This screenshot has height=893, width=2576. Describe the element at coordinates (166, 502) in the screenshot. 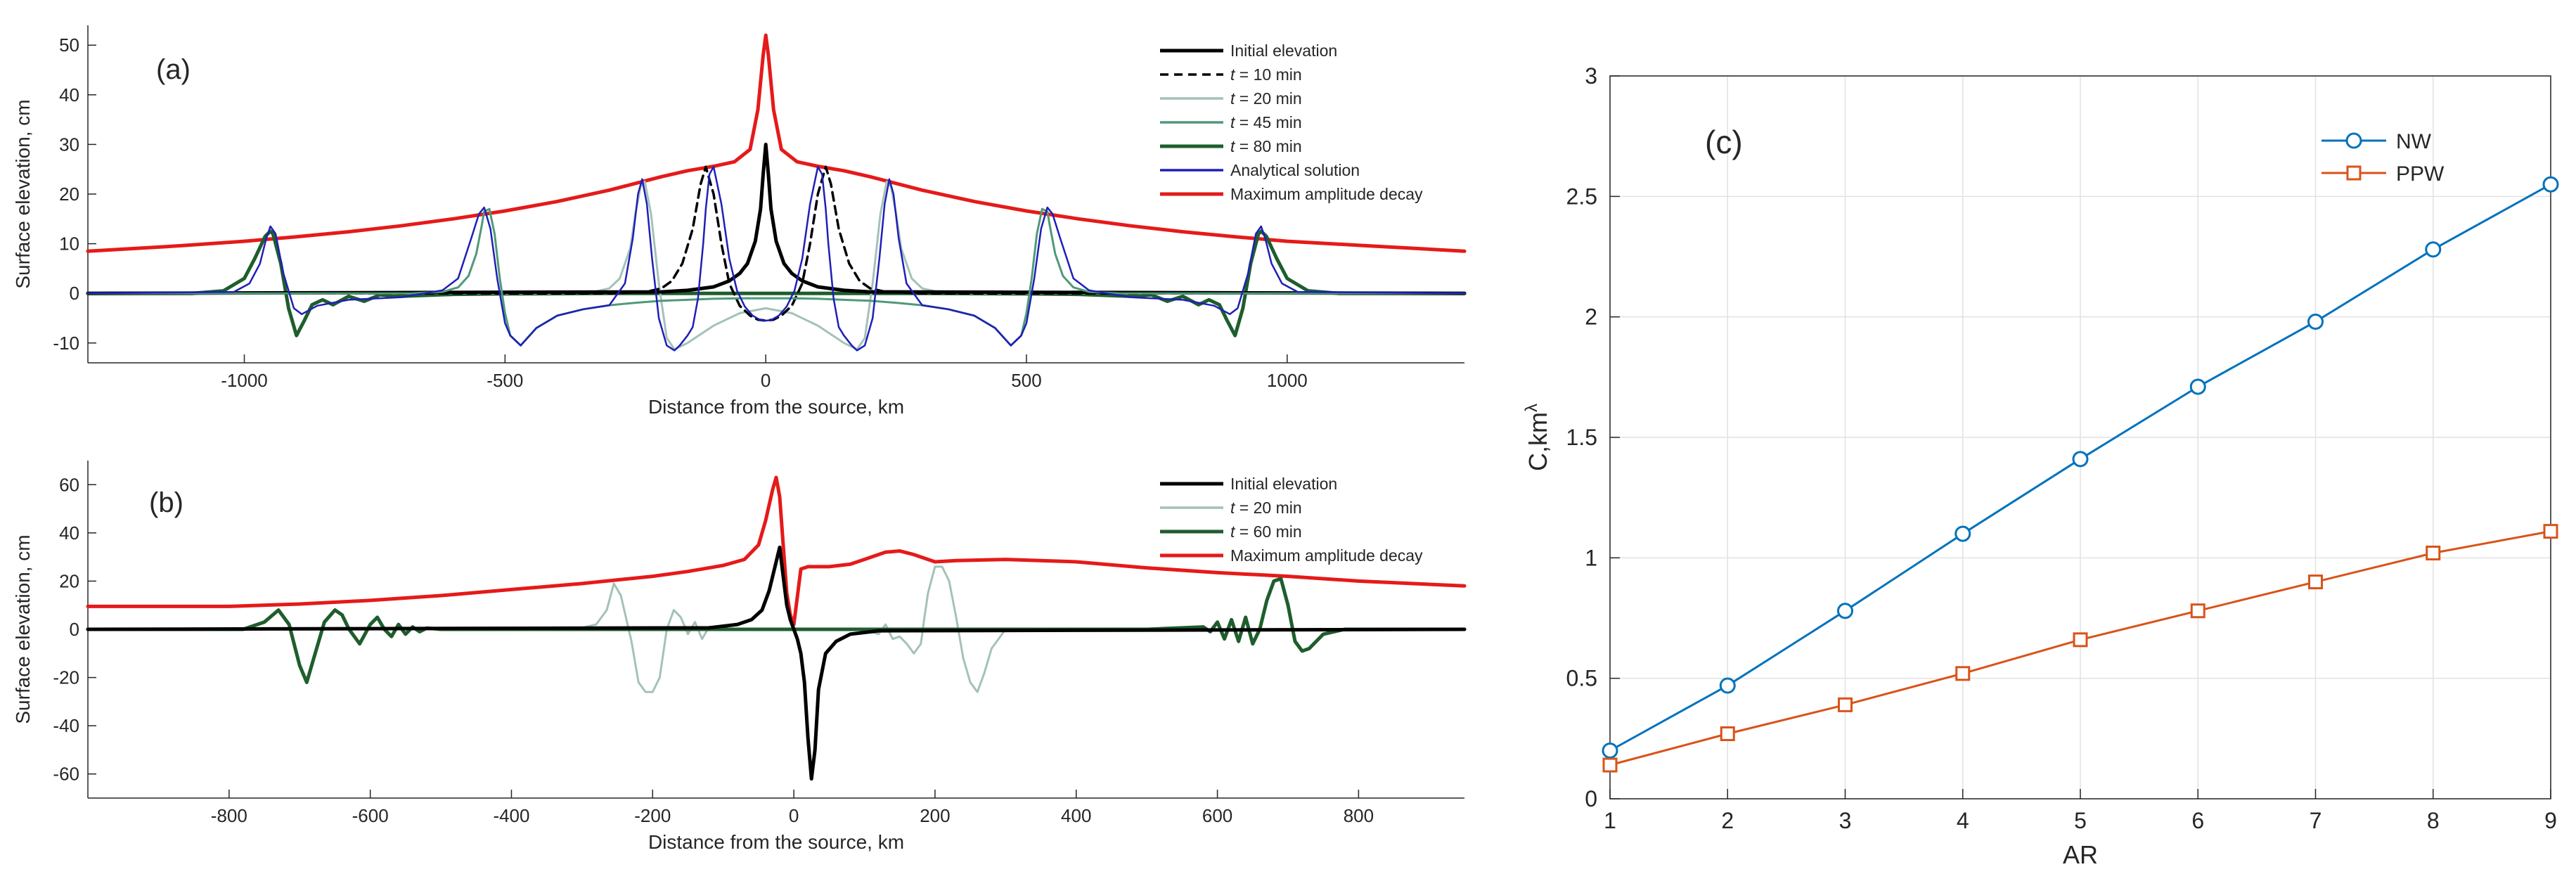

I see `panel-label: (b)` at that location.